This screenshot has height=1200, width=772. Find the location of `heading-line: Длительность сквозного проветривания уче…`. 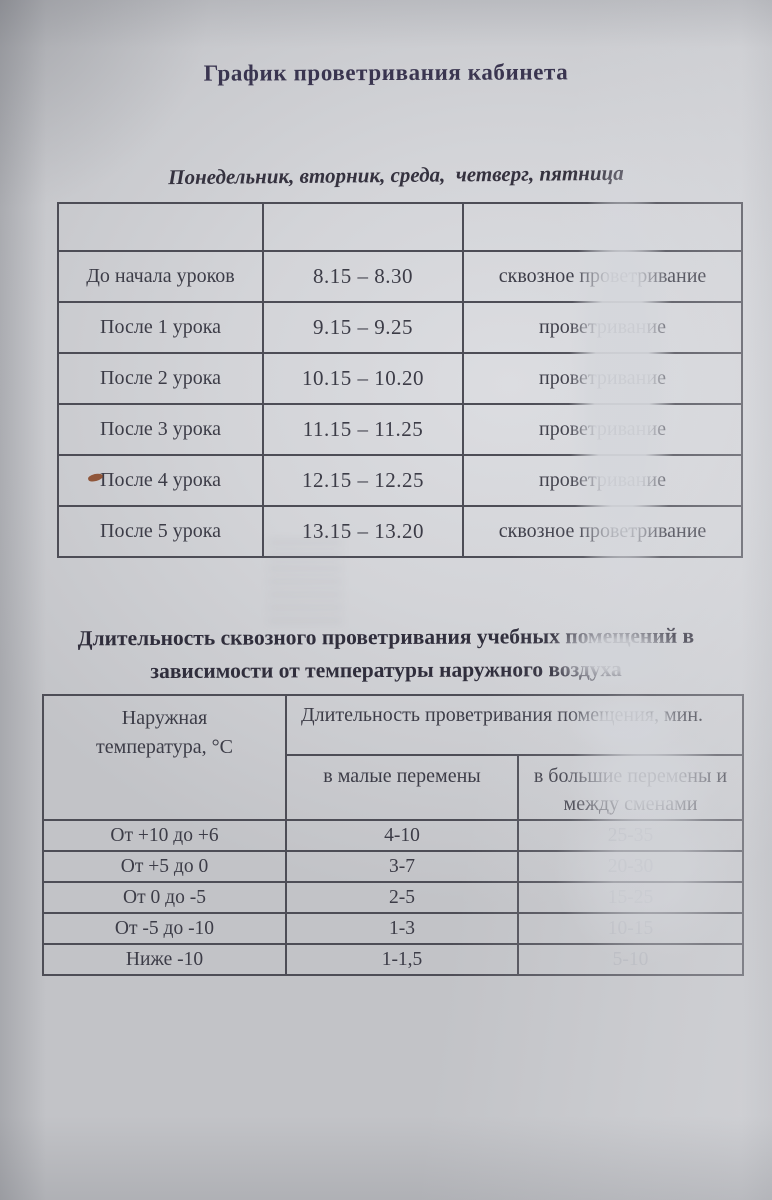

heading-line: Длительность сквозного проветривания уче… is located at coordinates (386, 637).